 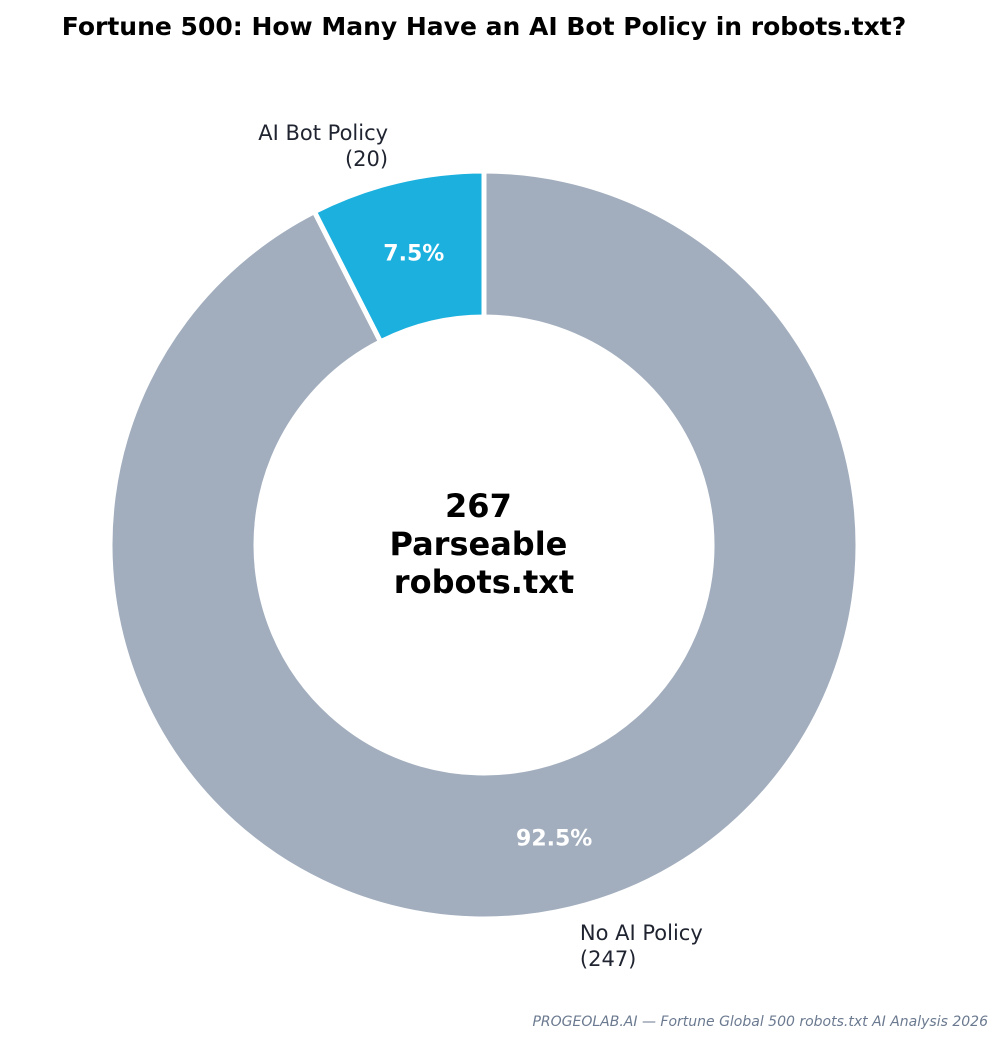 I want to click on label-ai-bot-policy: AI Bot Policy (20), so click(x=323, y=146).